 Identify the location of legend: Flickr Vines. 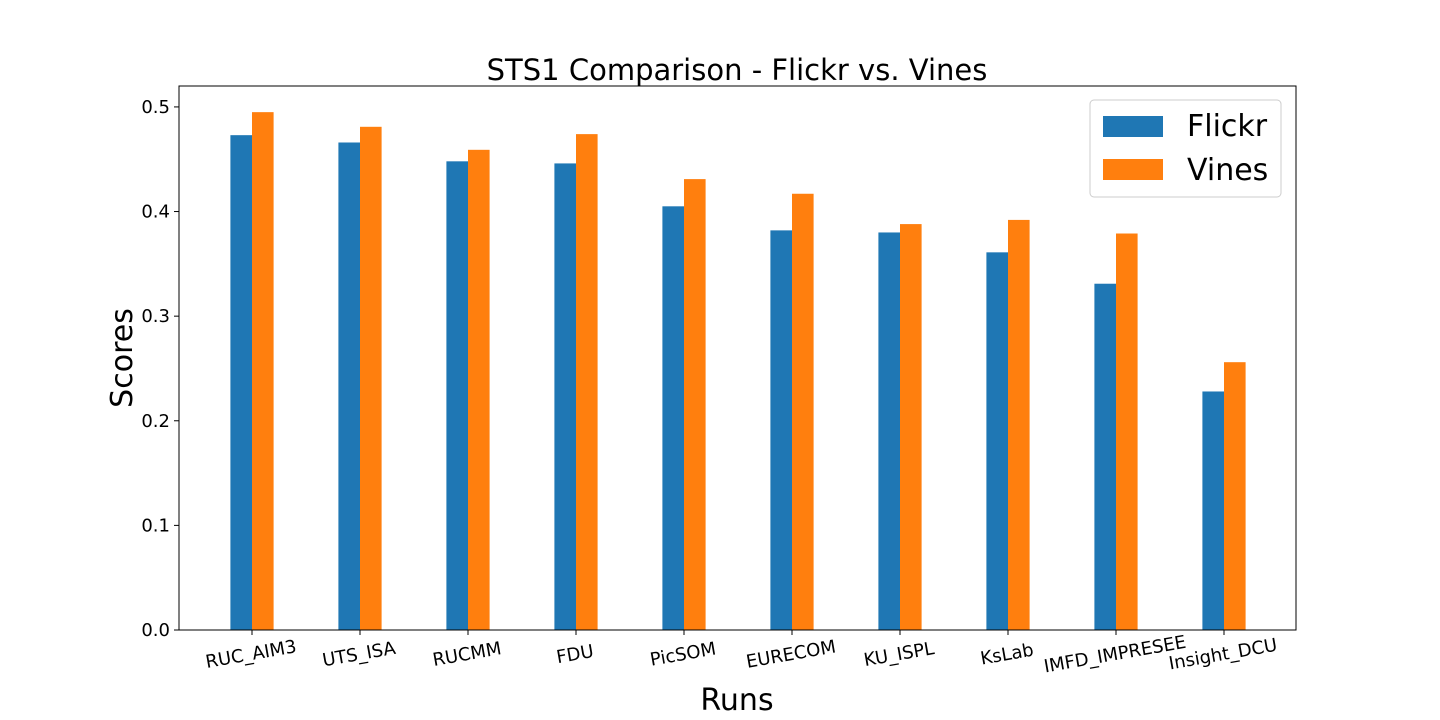
(1185, 148).